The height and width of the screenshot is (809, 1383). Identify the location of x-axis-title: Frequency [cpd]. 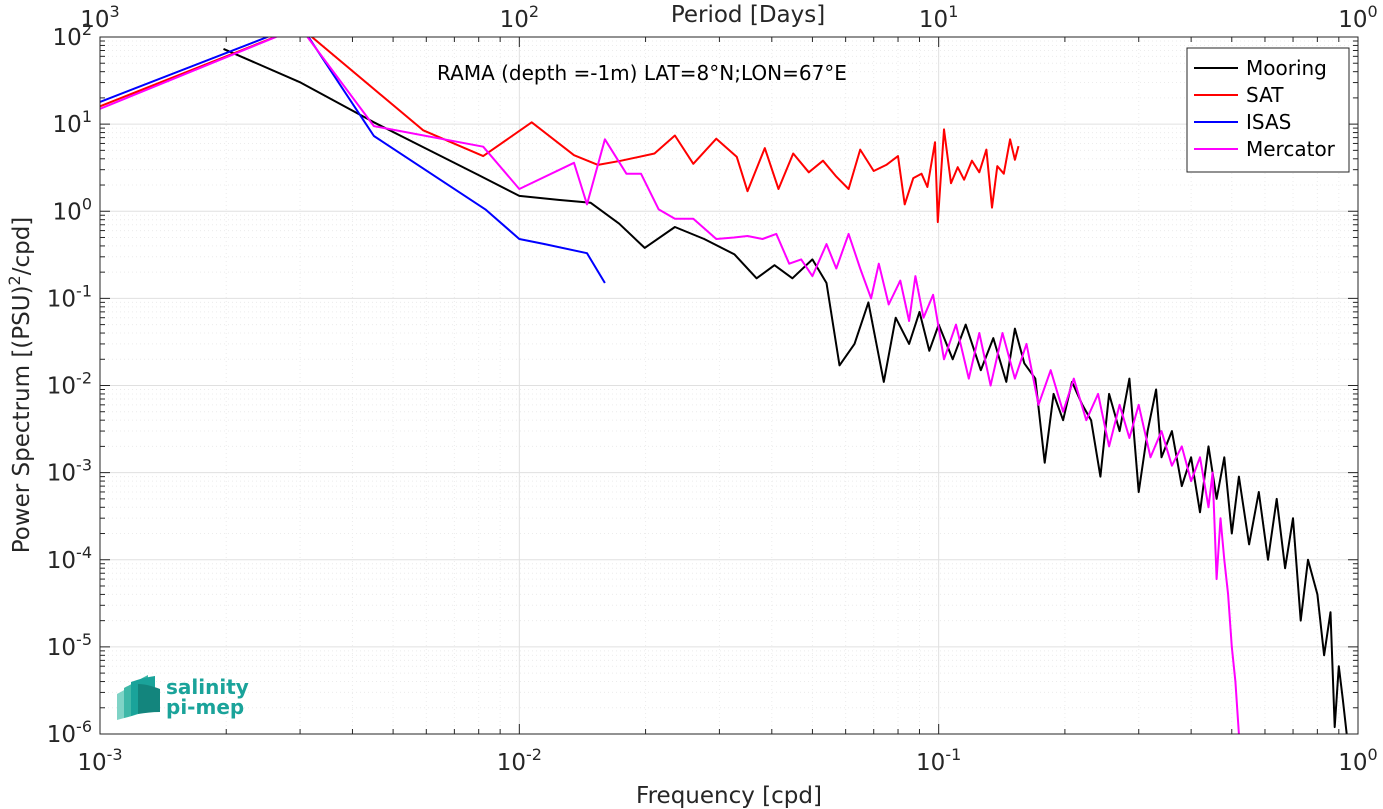
(729, 796).